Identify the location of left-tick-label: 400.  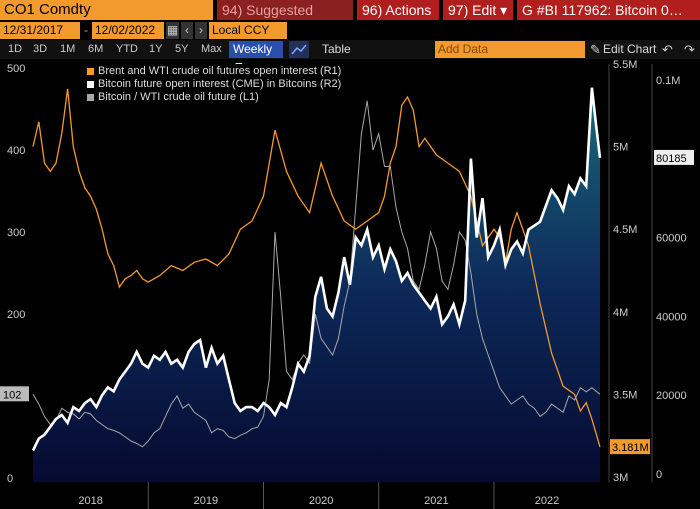
(16, 151).